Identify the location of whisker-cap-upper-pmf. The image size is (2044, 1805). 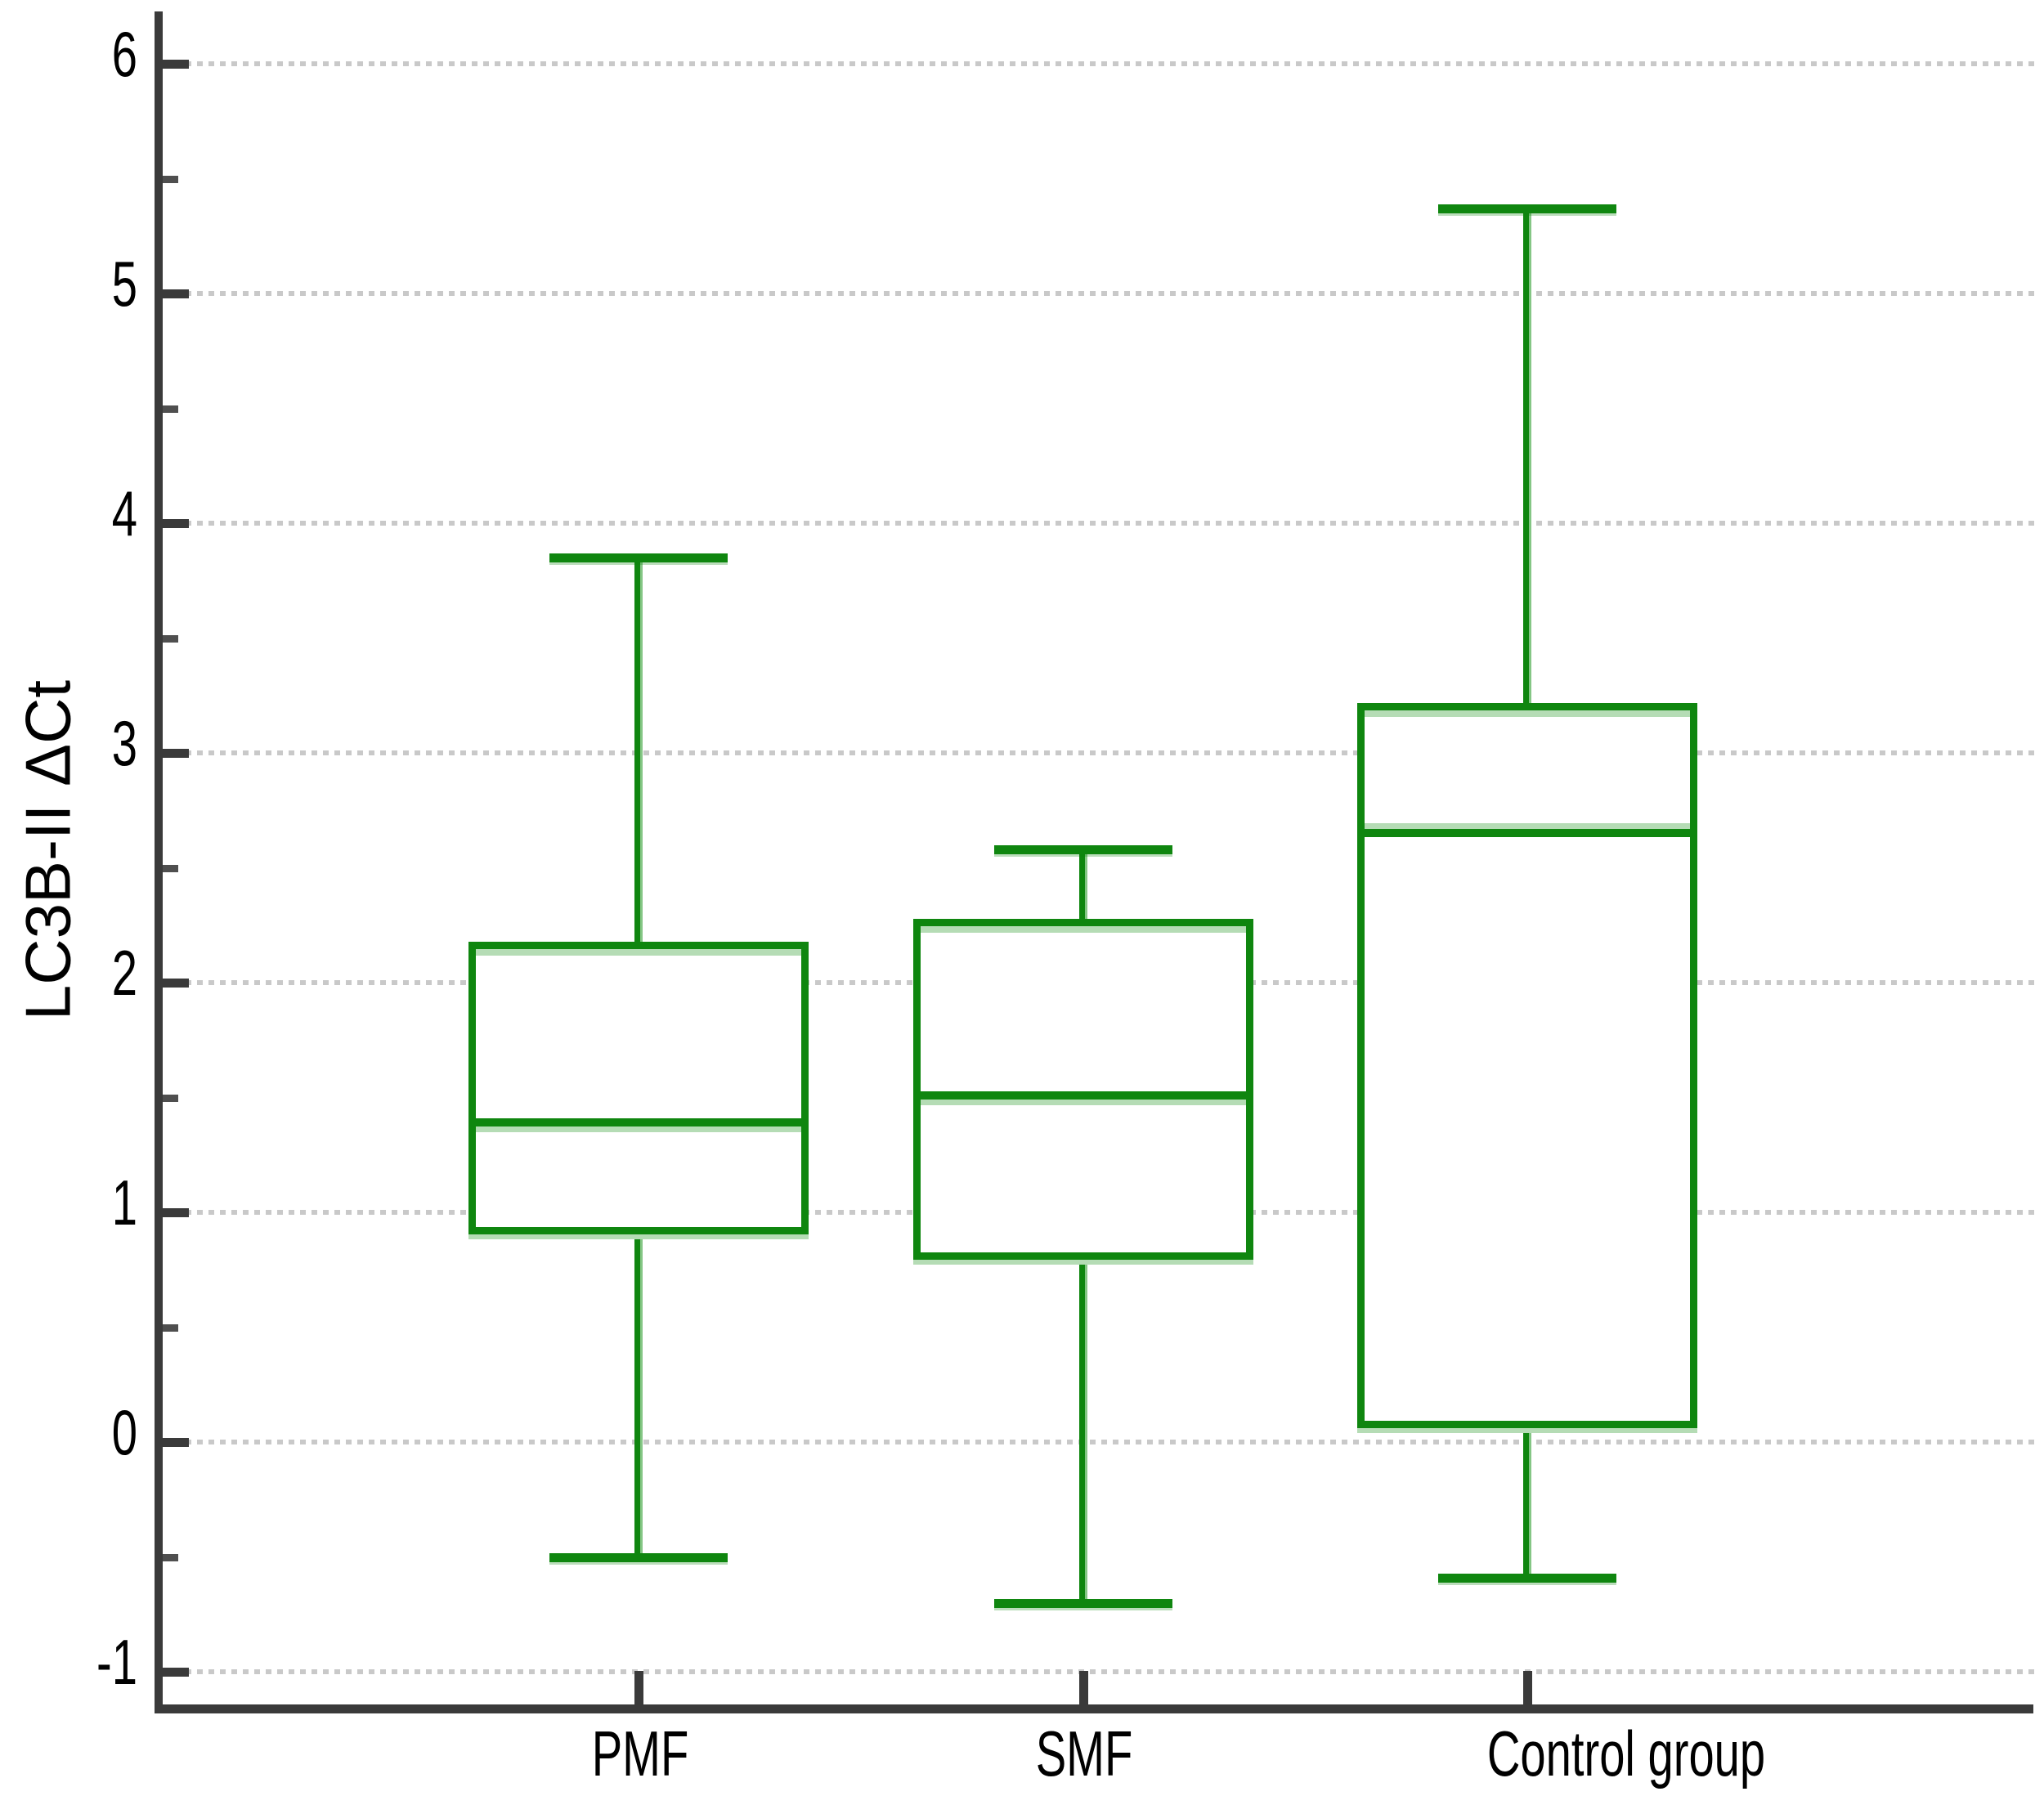
(638, 558).